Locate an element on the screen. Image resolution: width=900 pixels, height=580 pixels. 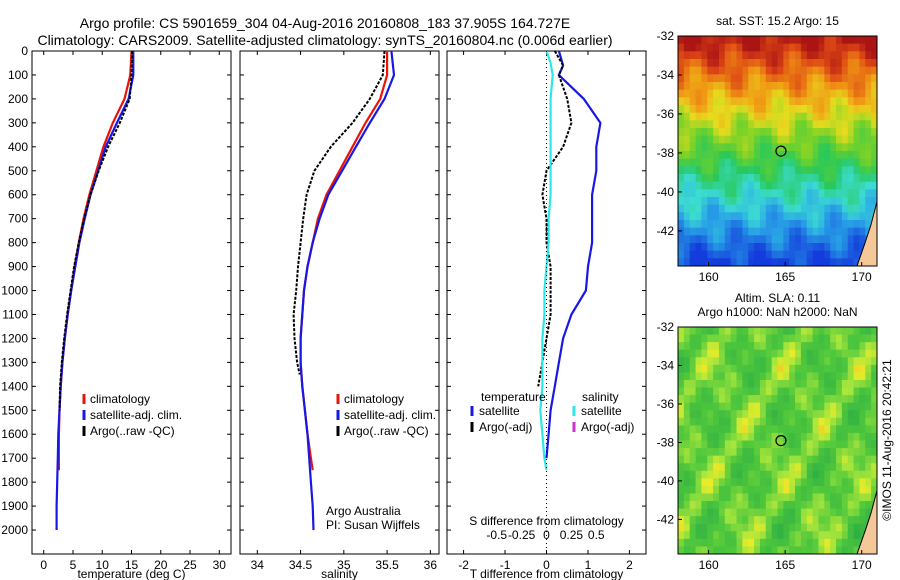
difference-s-tick-label: 0.25 is located at coordinates (572, 535).